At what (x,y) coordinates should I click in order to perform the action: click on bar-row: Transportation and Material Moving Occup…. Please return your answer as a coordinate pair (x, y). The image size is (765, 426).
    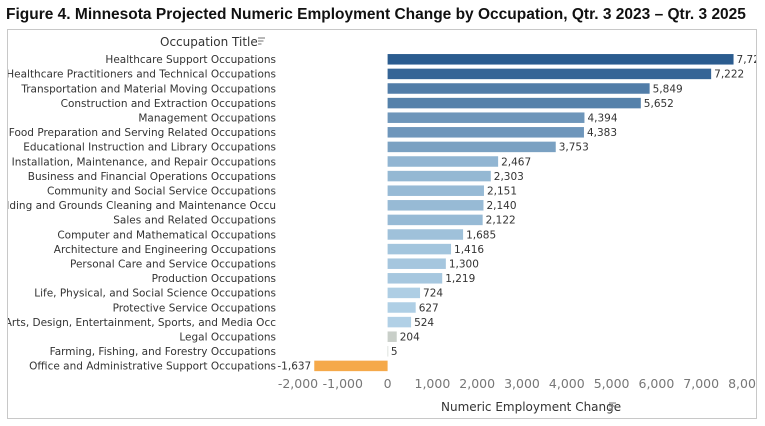
    Looking at the image, I should click on (351, 89).